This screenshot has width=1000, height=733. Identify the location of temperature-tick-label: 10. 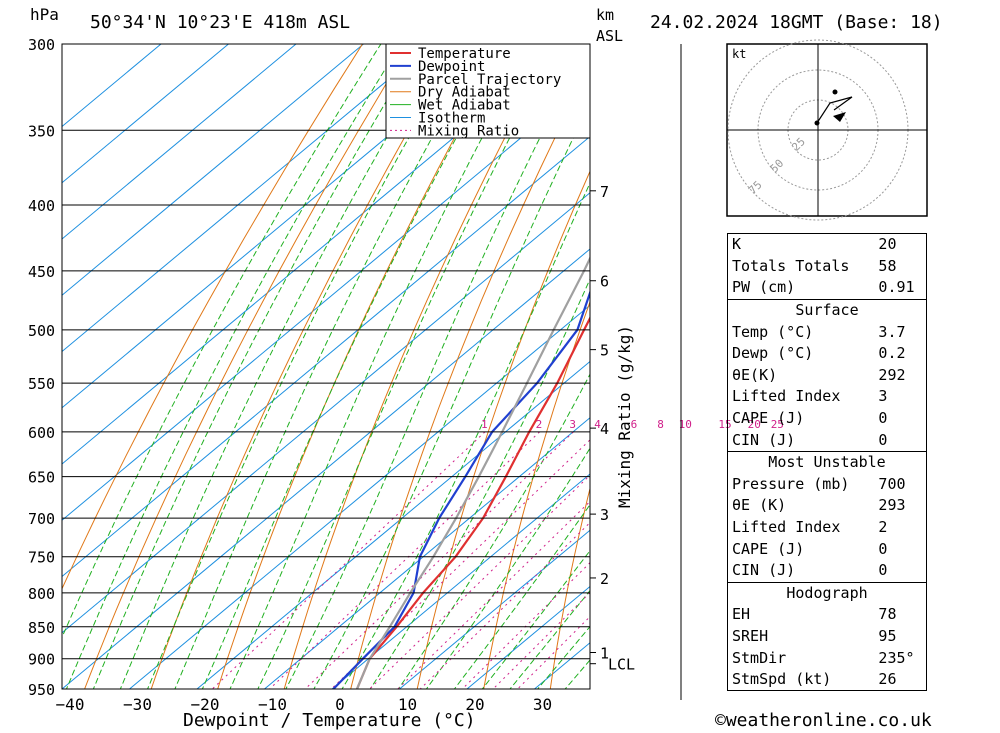
(407, 704).